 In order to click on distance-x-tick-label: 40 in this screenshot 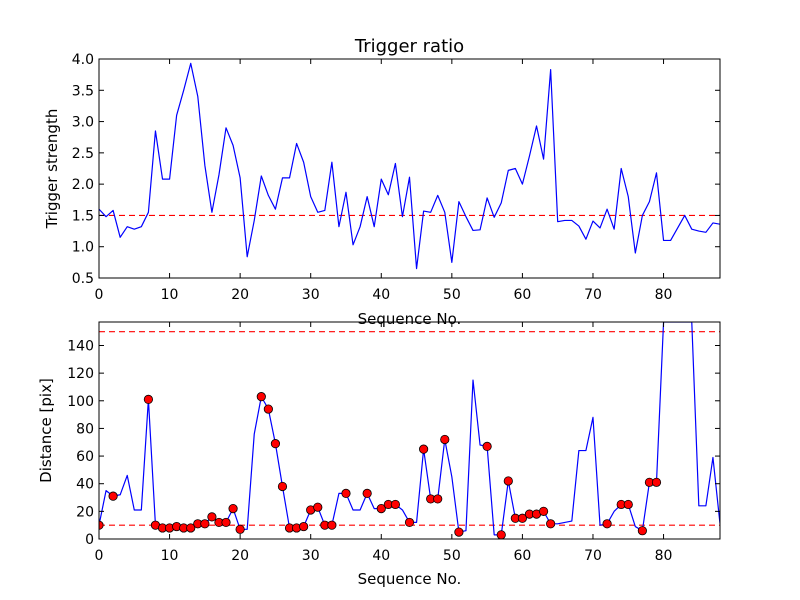, I will do `click(381, 556)`.